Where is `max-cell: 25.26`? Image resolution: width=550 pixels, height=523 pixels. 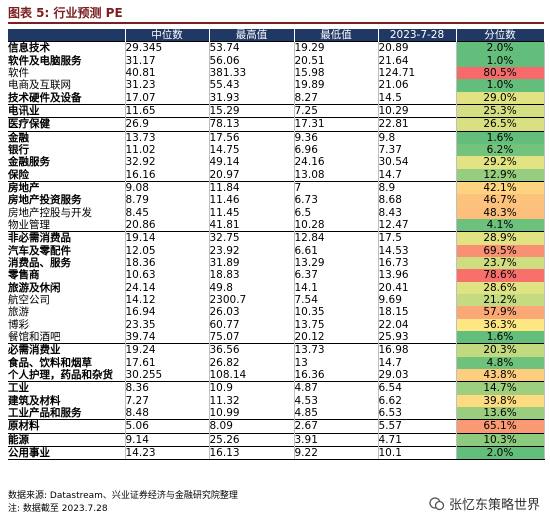 max-cell: 25.26 is located at coordinates (251, 439).